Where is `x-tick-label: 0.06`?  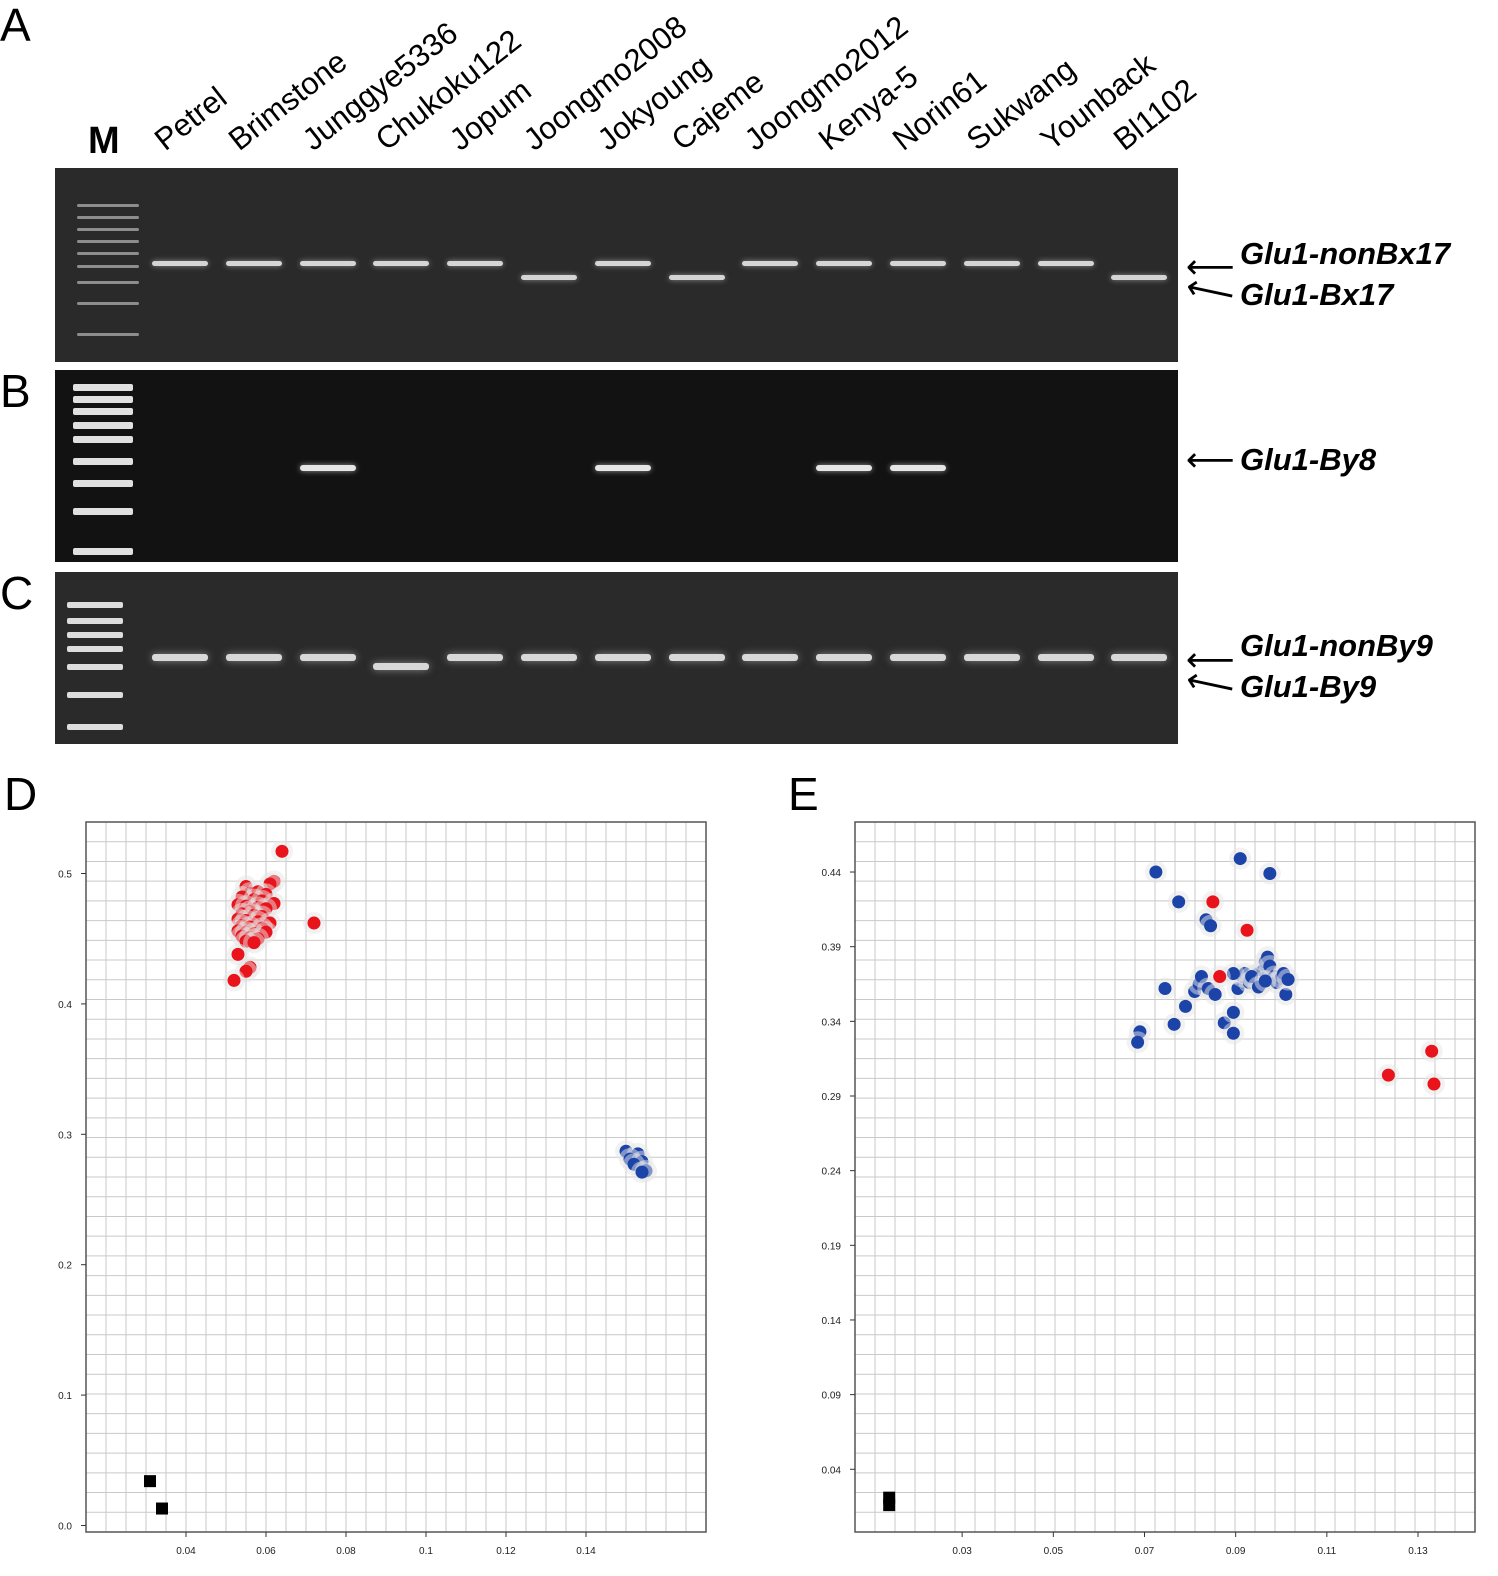 x-tick-label: 0.06 is located at coordinates (266, 1551).